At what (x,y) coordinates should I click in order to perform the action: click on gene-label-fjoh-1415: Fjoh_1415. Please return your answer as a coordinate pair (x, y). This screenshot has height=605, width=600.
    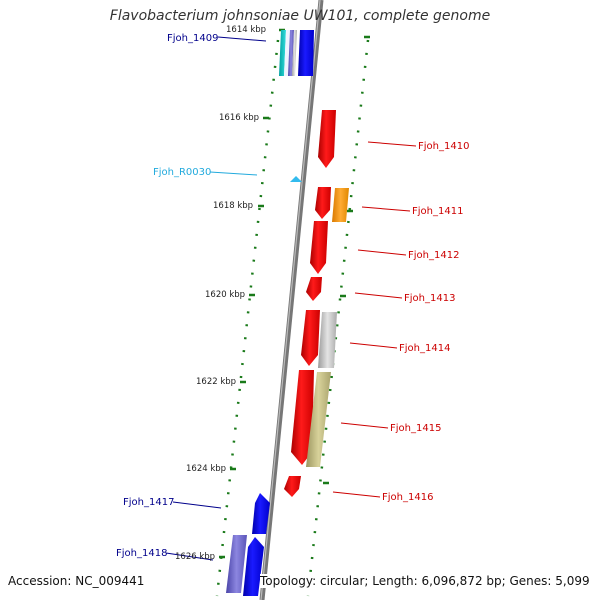
    Looking at the image, I should click on (415, 428).